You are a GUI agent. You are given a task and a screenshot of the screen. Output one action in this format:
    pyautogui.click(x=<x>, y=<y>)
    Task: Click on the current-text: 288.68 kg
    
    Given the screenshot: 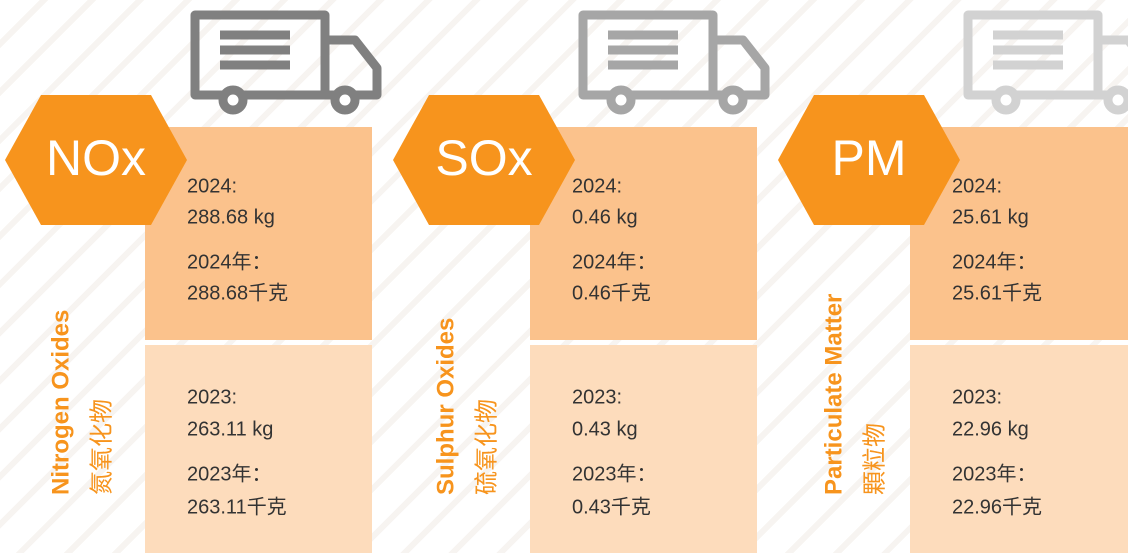 What is the action you would take?
    pyautogui.click(x=231, y=217)
    